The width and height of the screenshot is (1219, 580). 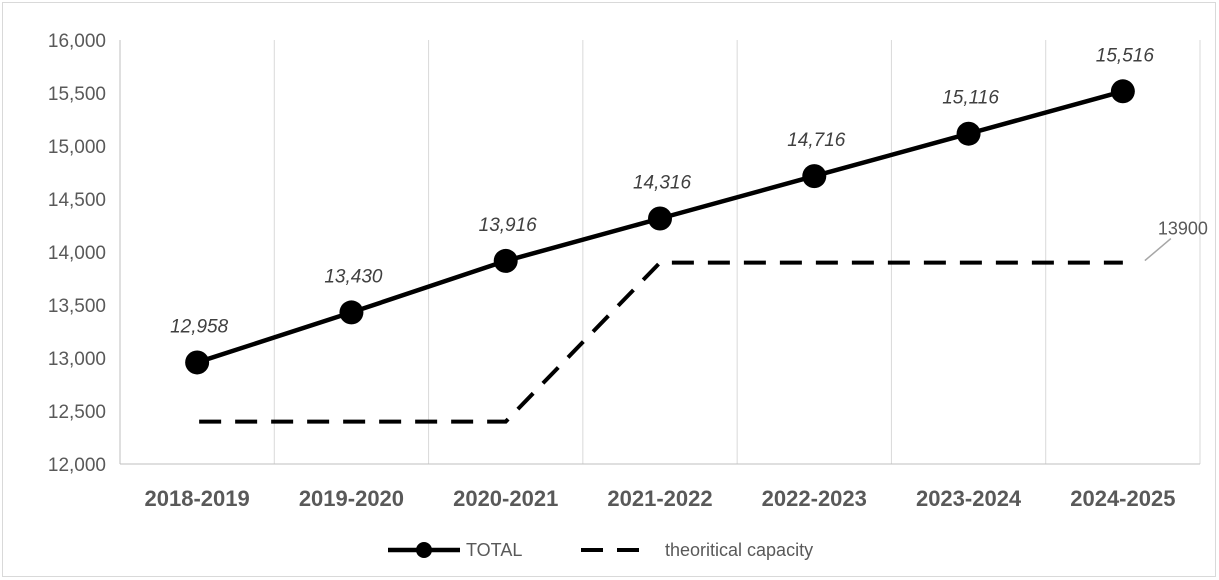 What do you see at coordinates (508, 225) in the screenshot?
I see `data-label-total: 13,916` at bounding box center [508, 225].